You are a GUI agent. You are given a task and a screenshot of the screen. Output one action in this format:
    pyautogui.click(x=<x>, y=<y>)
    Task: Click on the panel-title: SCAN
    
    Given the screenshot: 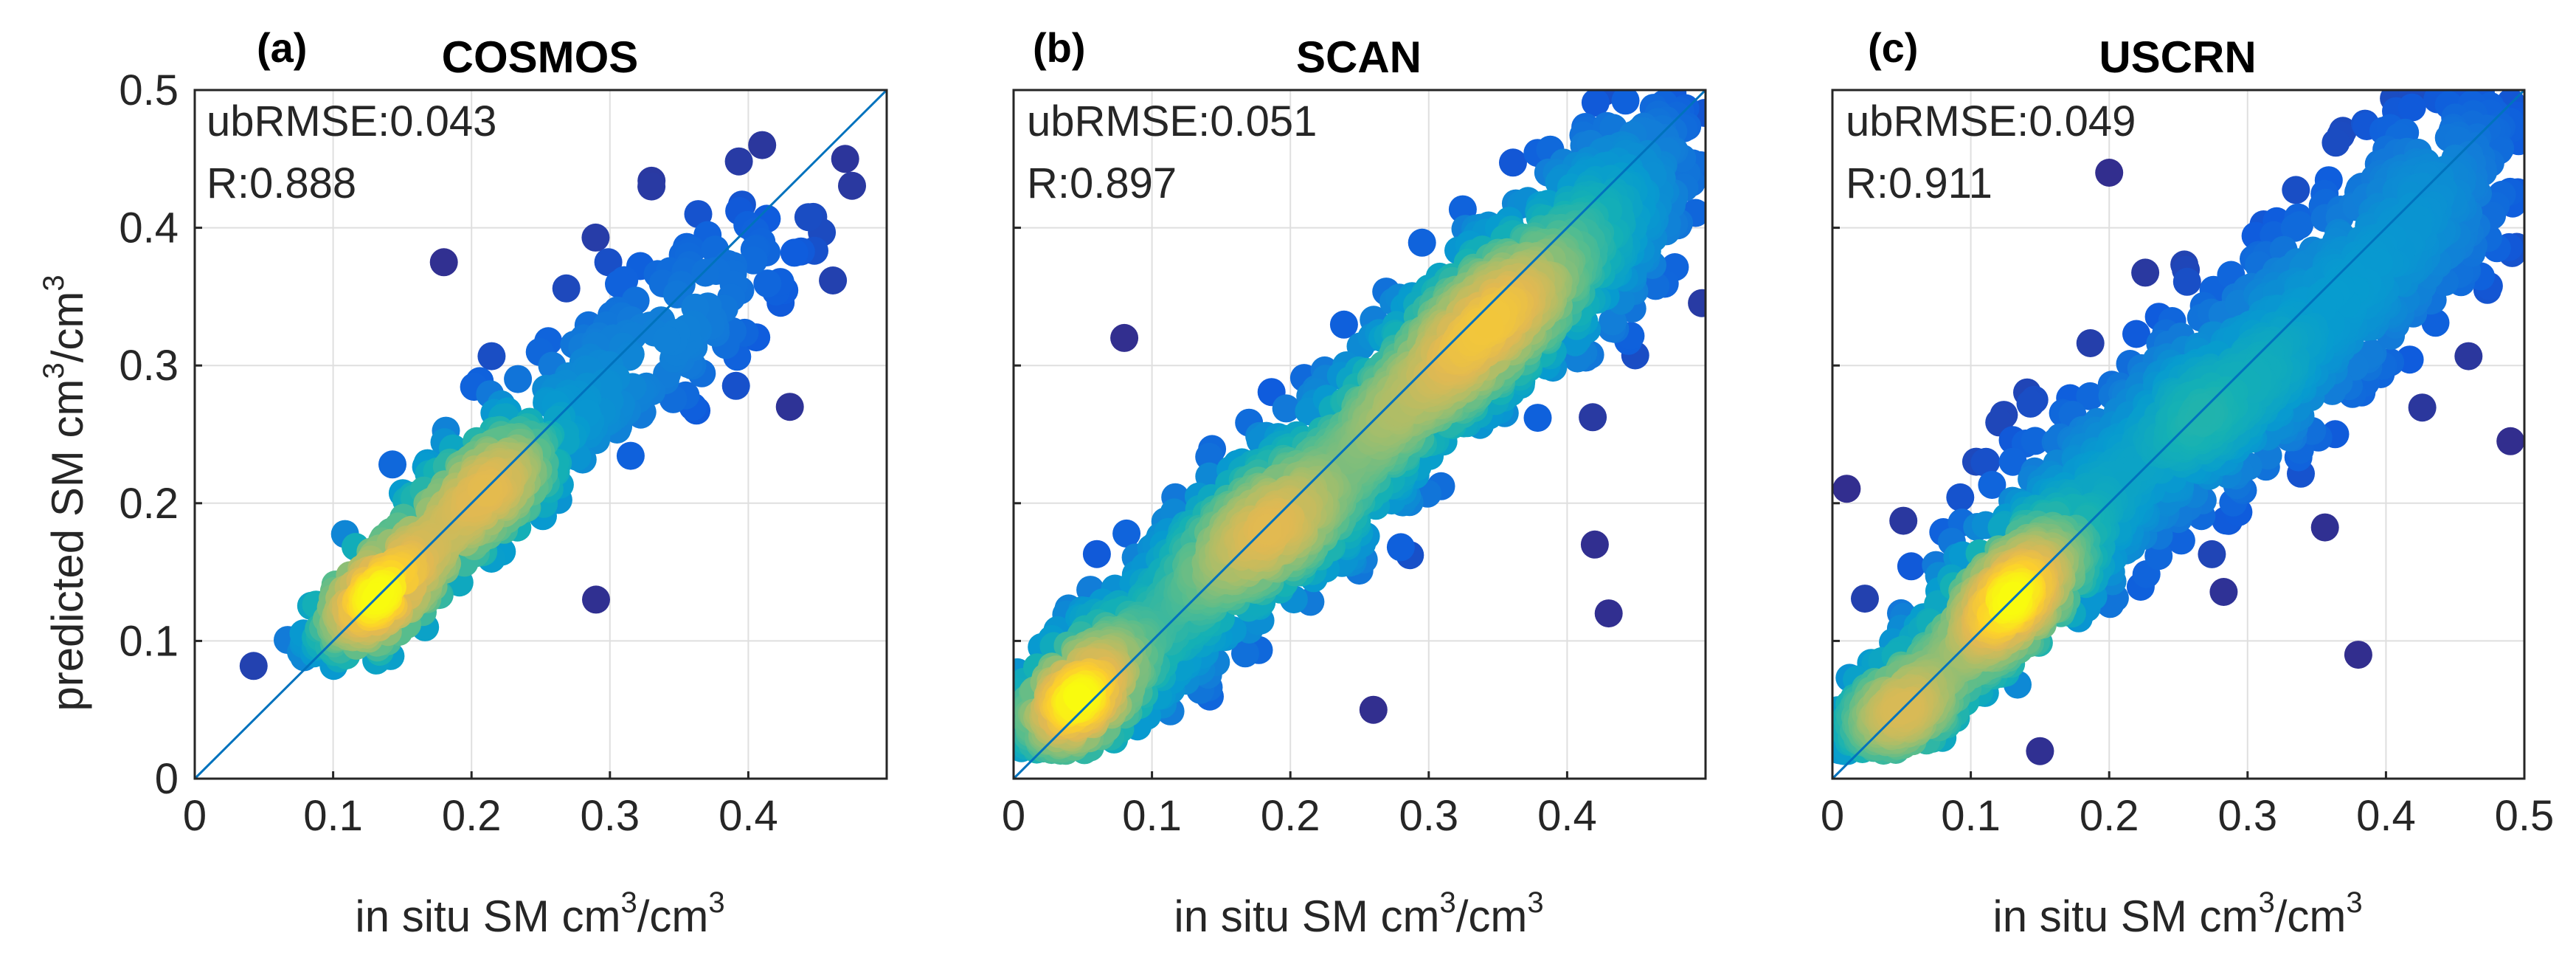 What is the action you would take?
    pyautogui.click(x=1359, y=57)
    